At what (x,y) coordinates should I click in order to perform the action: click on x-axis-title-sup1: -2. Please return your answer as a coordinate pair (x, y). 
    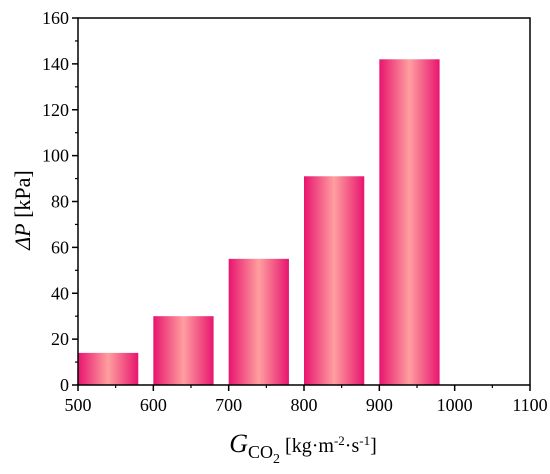
    Looking at the image, I should click on (339, 440).